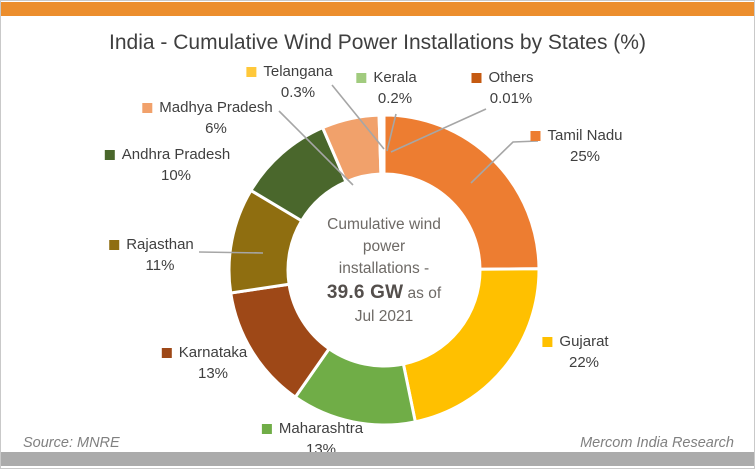  I want to click on callout-label-telangana: Telangana 0.3%, so click(289, 82).